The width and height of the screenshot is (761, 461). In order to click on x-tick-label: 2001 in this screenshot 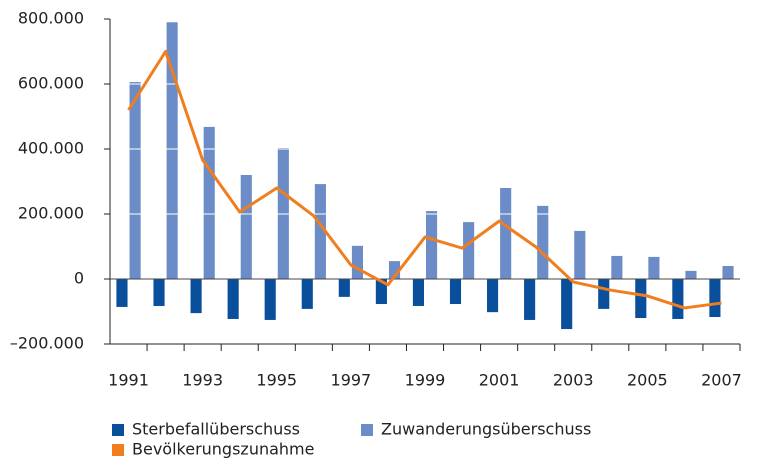, I will do `click(499, 380)`.